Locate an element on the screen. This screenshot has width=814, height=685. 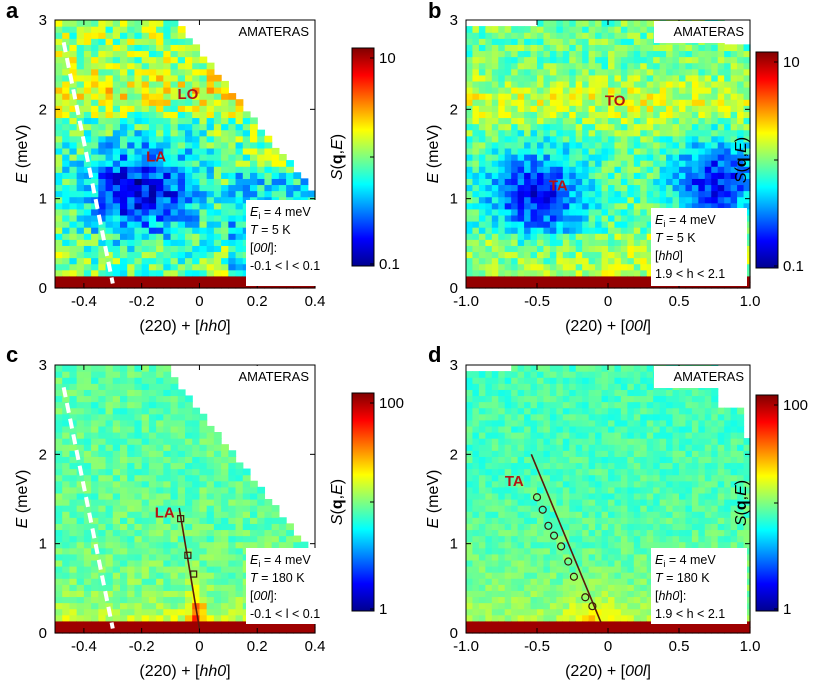
mode-label-la: LA is located at coordinates (156, 157).